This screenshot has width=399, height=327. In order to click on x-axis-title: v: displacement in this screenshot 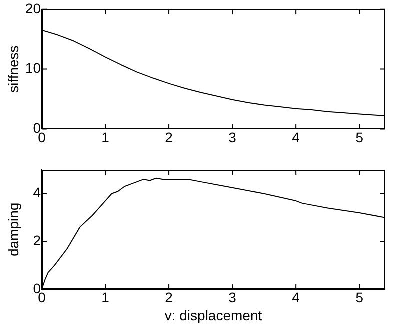, I will do `click(213, 315)`.